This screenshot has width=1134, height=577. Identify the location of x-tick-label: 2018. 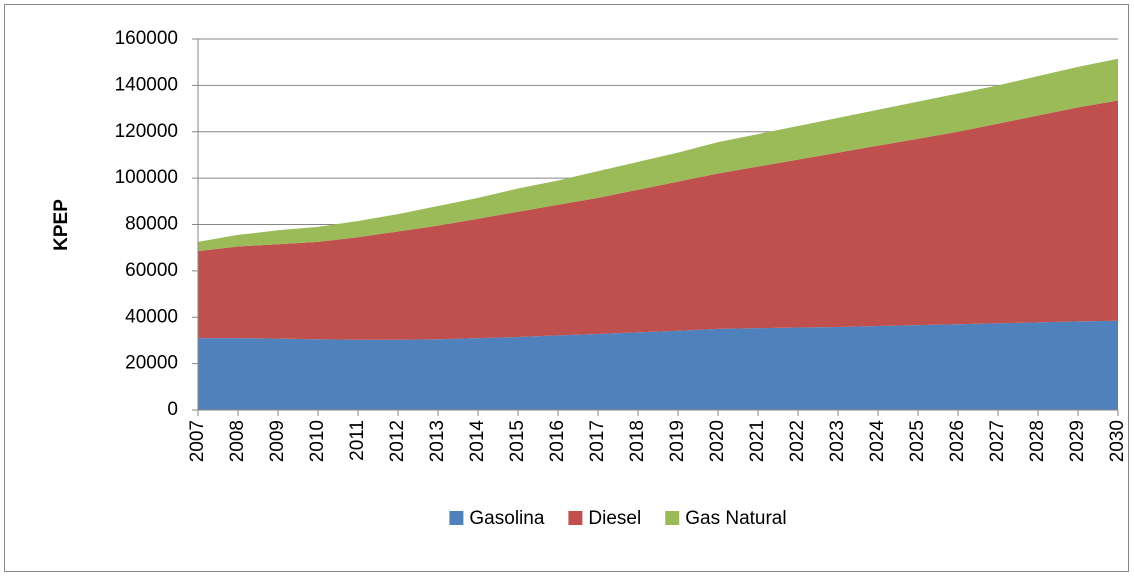
(637, 441).